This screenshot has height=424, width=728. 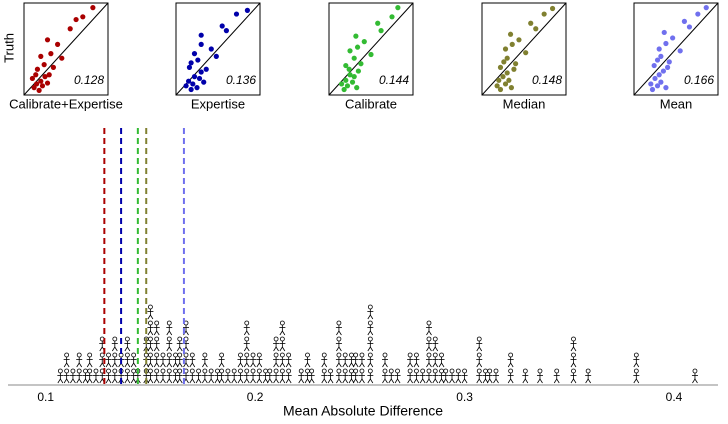 What do you see at coordinates (371, 103) in the screenshot?
I see `panel-label: Calibrate` at bounding box center [371, 103].